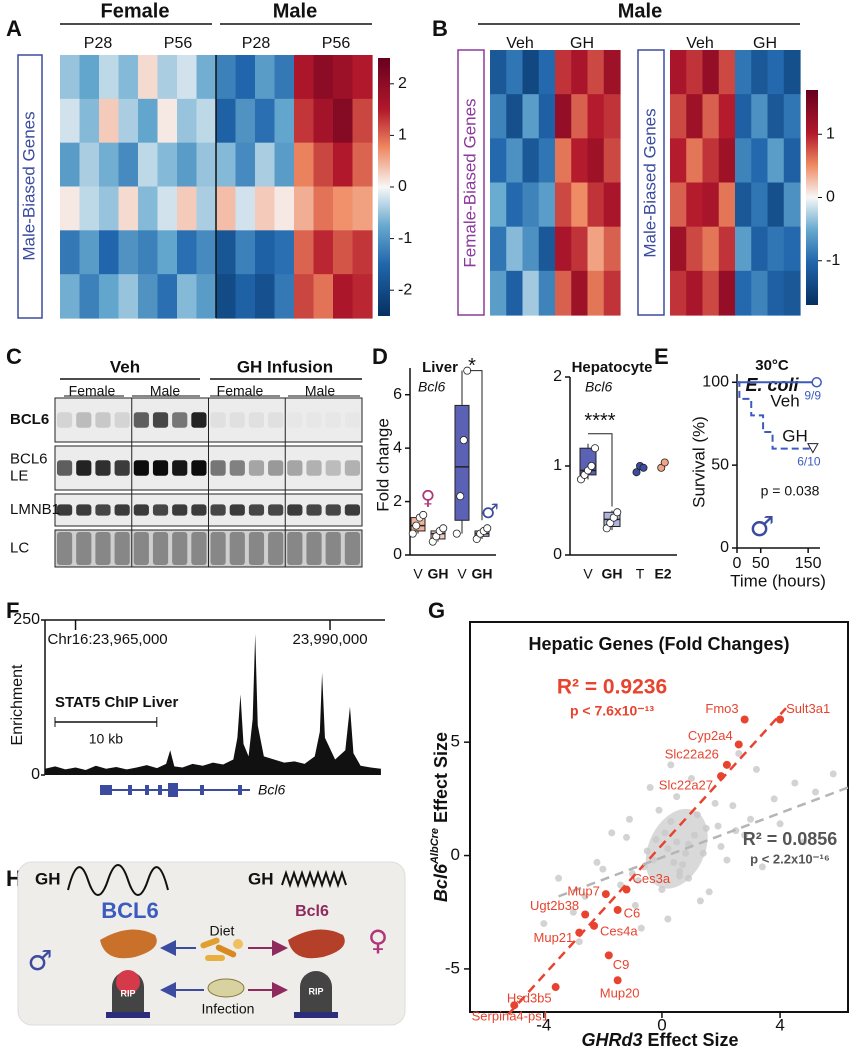  Describe the element at coordinates (612, 711) in the screenshot. I see `p-label: p < 7.6x10⁻¹³` at that location.